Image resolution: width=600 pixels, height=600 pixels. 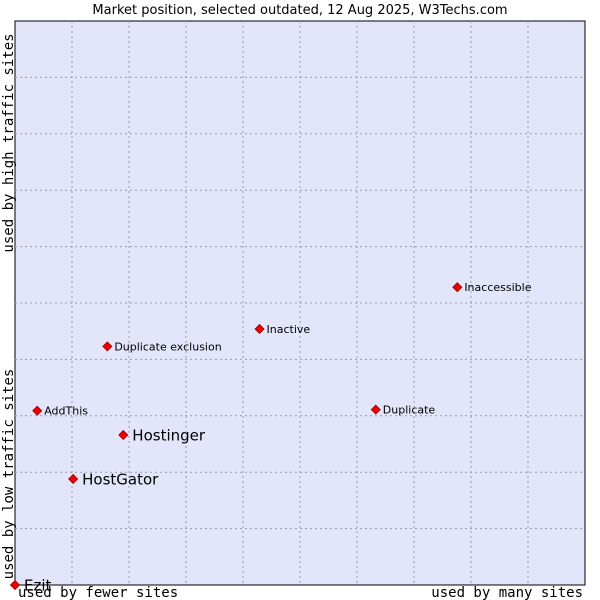 What do you see at coordinates (37, 410) in the screenshot?
I see `point-marker-addthis` at bounding box center [37, 410].